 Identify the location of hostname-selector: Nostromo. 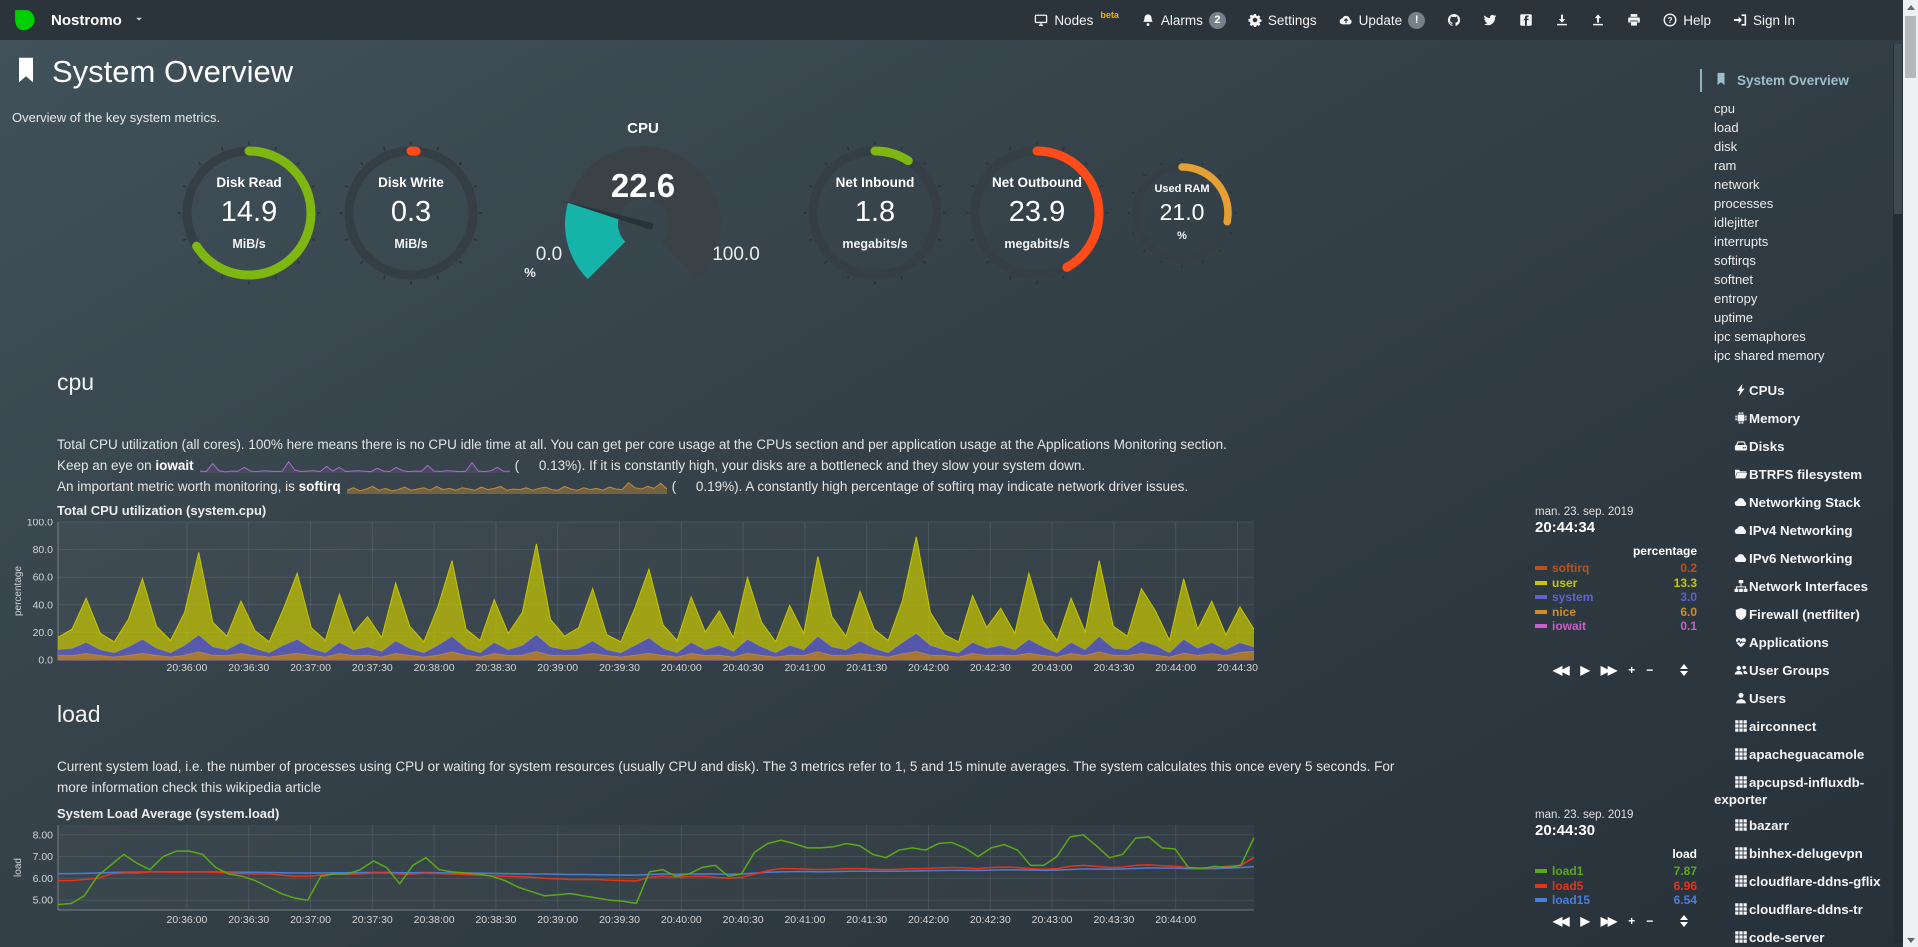
(78, 20).